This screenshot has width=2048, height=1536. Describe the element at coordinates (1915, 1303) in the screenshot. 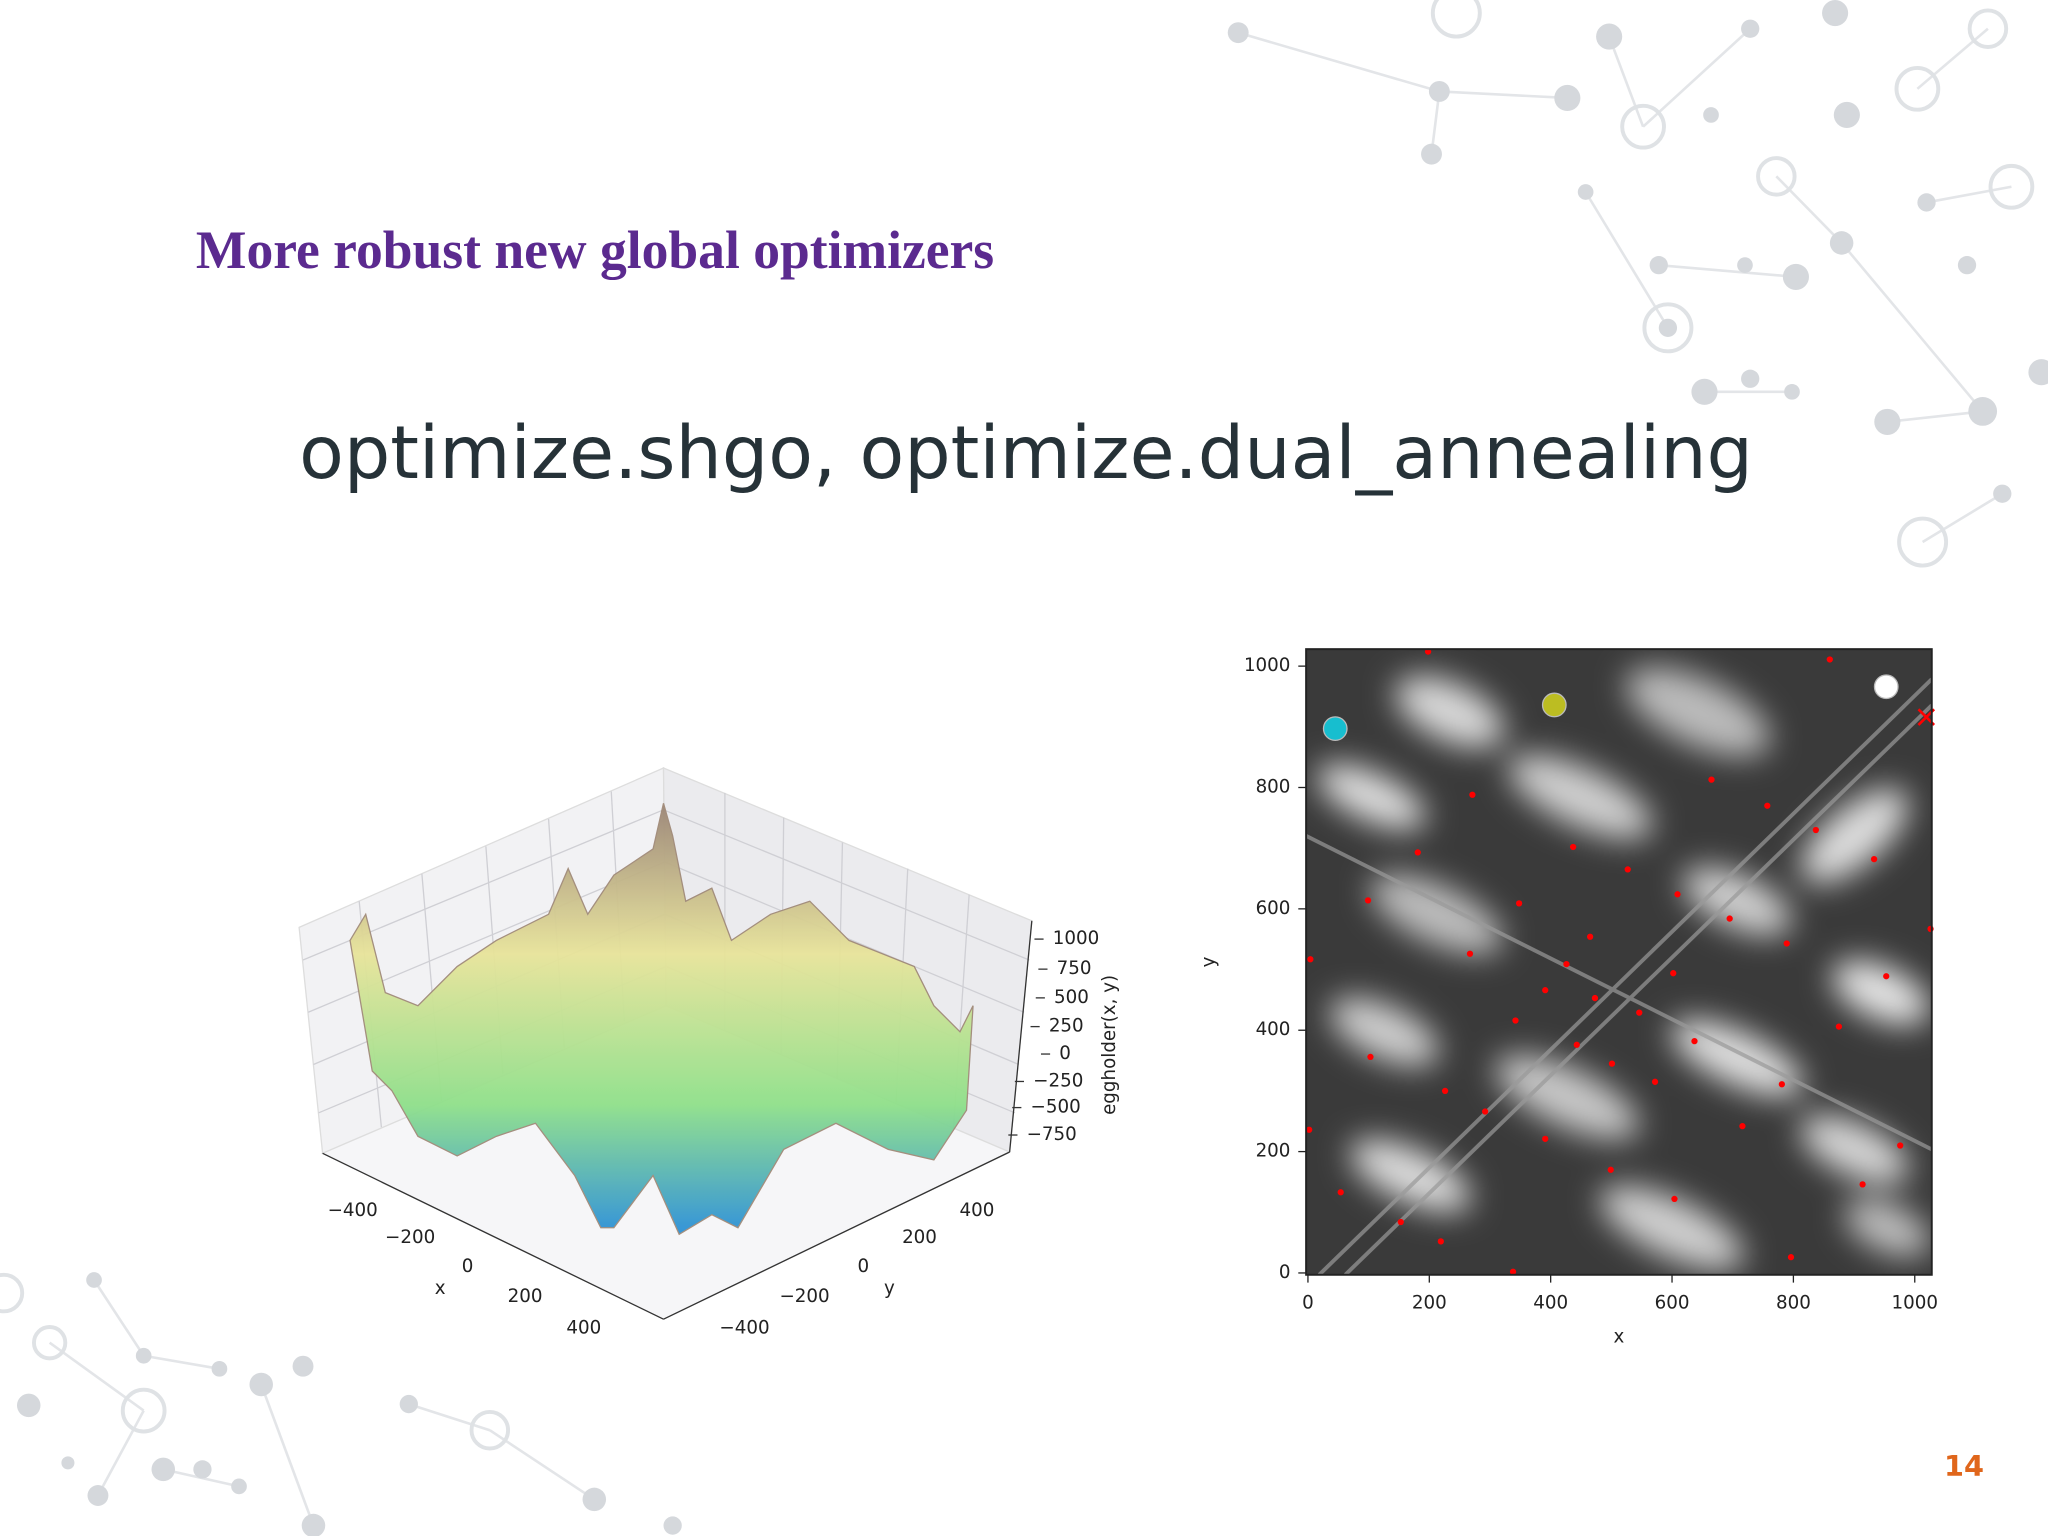

I see `x-tick-label: 1000` at that location.